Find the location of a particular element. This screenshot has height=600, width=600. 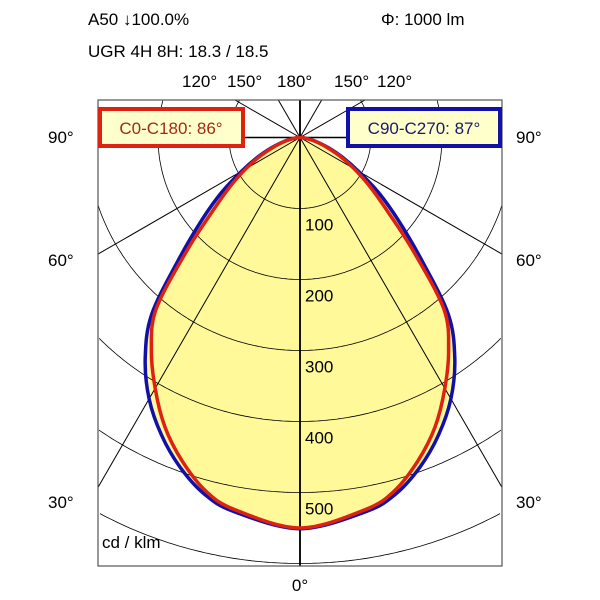

legend-c0-c180: C0-C180: 86° is located at coordinates (171, 127).